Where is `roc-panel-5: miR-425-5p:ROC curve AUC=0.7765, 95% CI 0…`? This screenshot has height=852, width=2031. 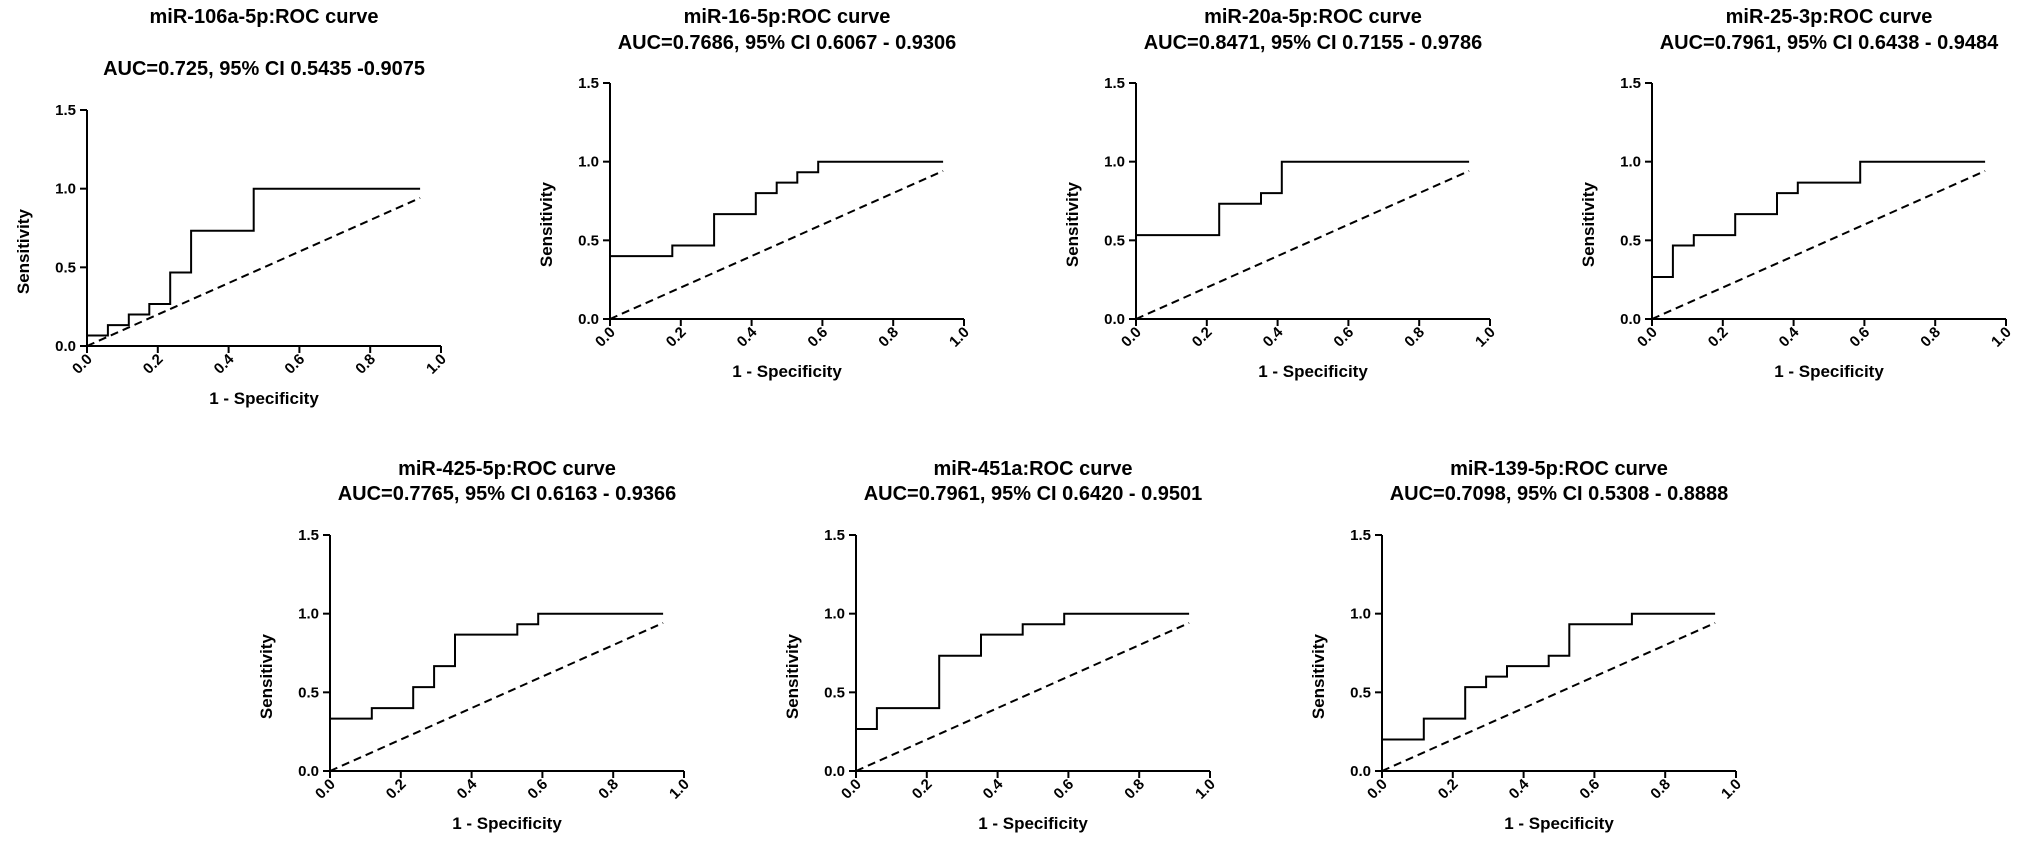 roc-panel-5: miR-425-5p:ROC curve AUC=0.7765, 95% CI 0… is located at coordinates (475, 645).